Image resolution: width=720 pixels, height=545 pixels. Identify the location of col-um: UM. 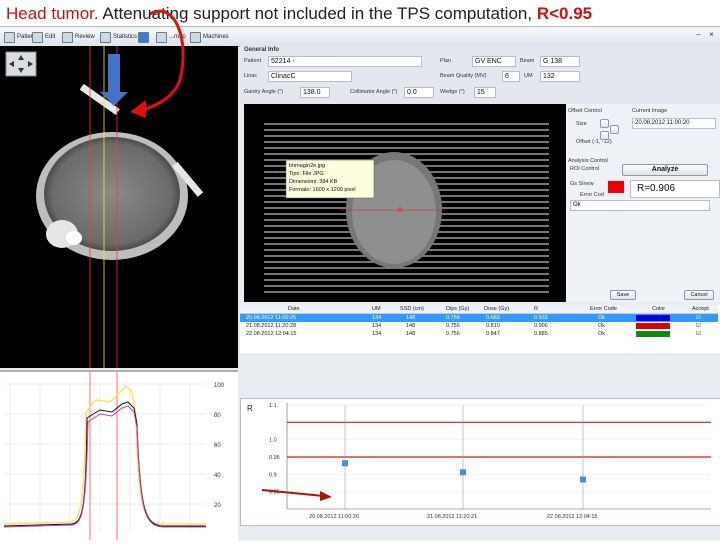
(376, 309).